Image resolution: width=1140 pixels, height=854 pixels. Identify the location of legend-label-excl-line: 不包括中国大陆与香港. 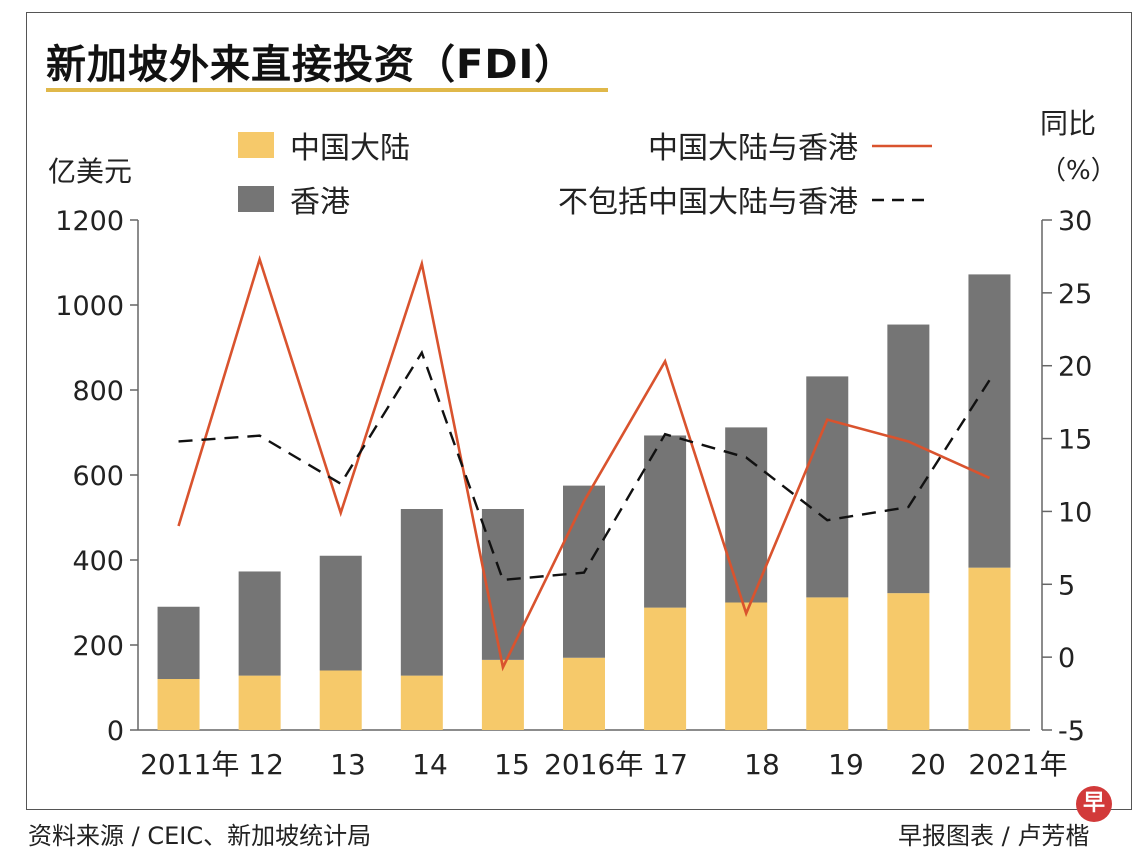
(708, 202).